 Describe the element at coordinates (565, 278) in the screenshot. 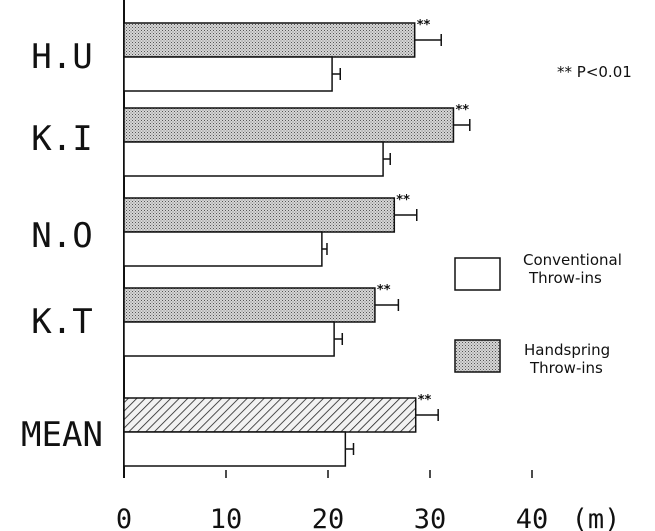

I see `legend-label-conventional-line2: Throw-ins` at that location.